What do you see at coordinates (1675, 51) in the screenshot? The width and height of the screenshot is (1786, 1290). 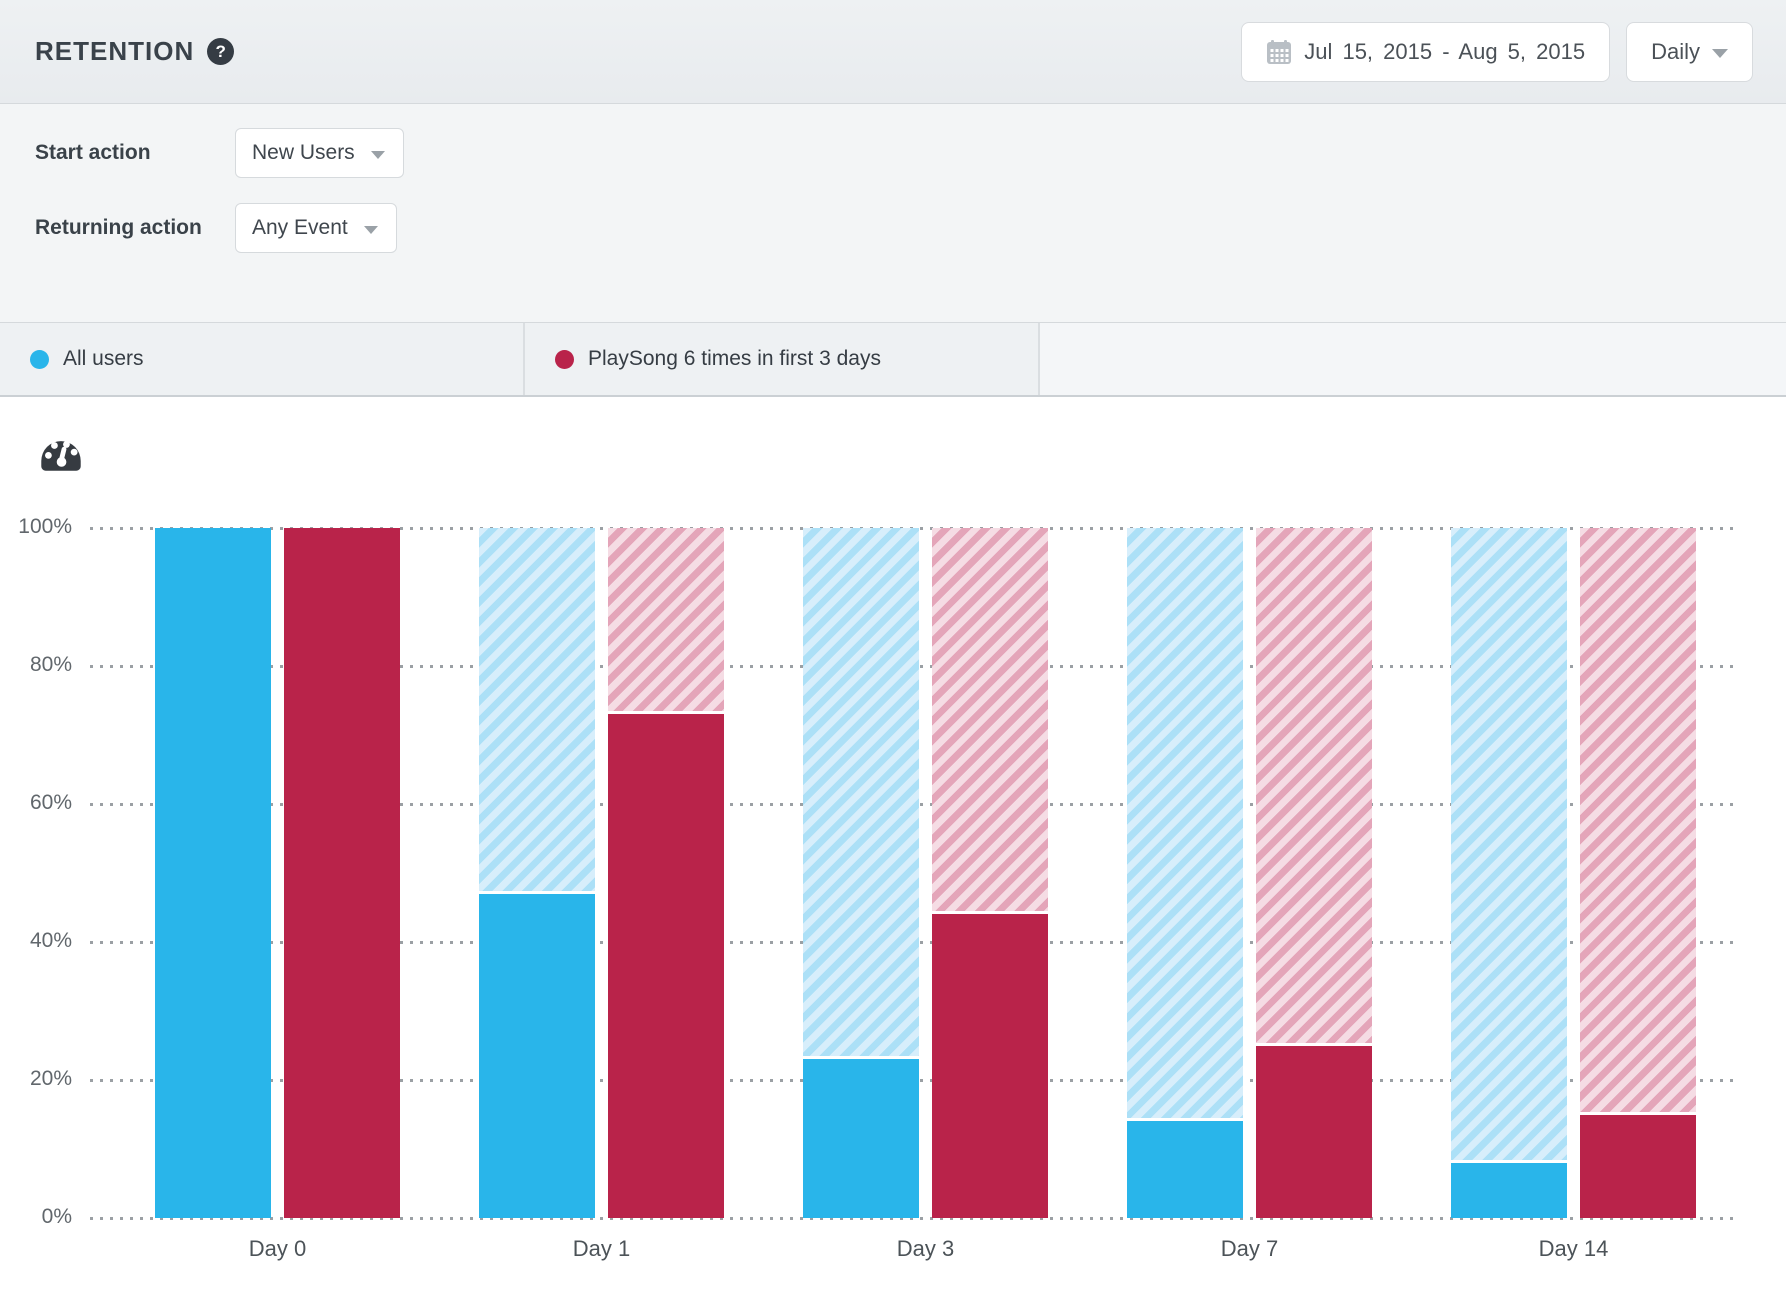 I see `interval-label: Daily` at bounding box center [1675, 51].